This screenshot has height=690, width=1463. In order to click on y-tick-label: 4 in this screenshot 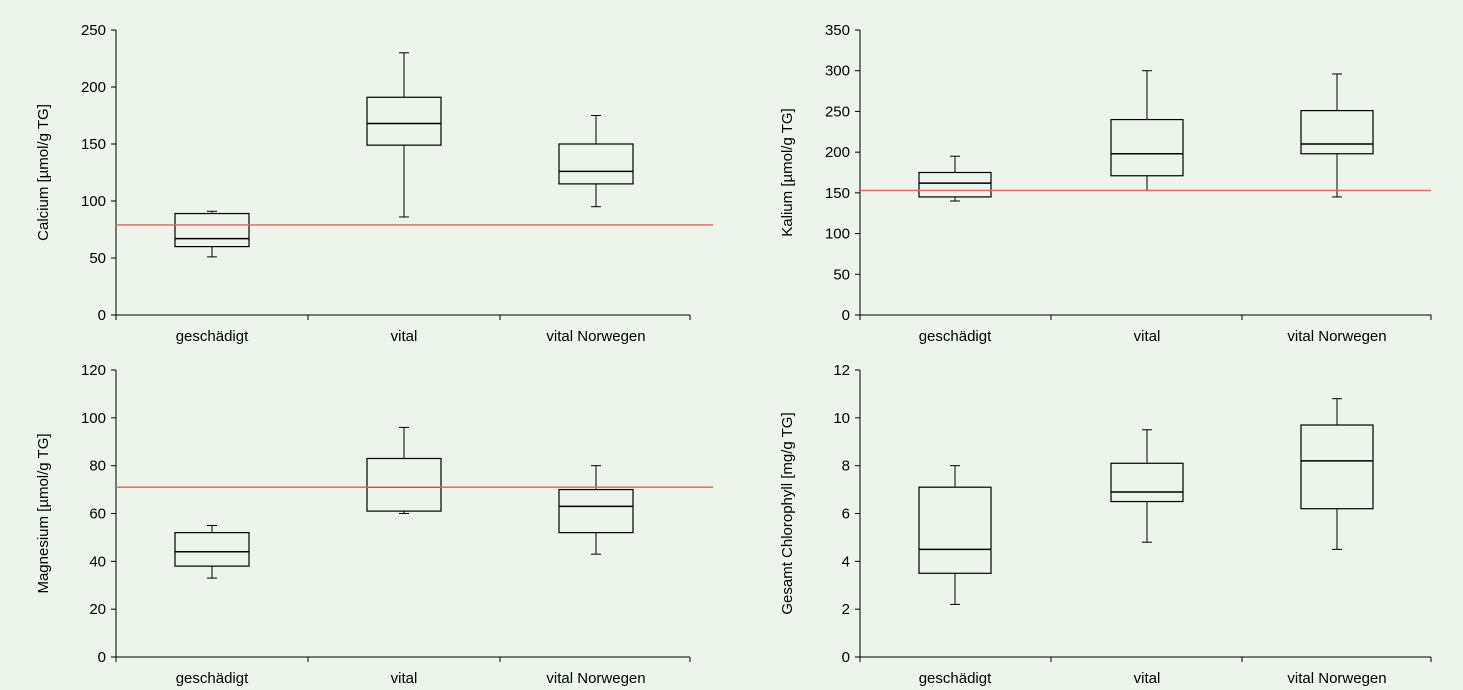, I will do `click(846, 561)`.